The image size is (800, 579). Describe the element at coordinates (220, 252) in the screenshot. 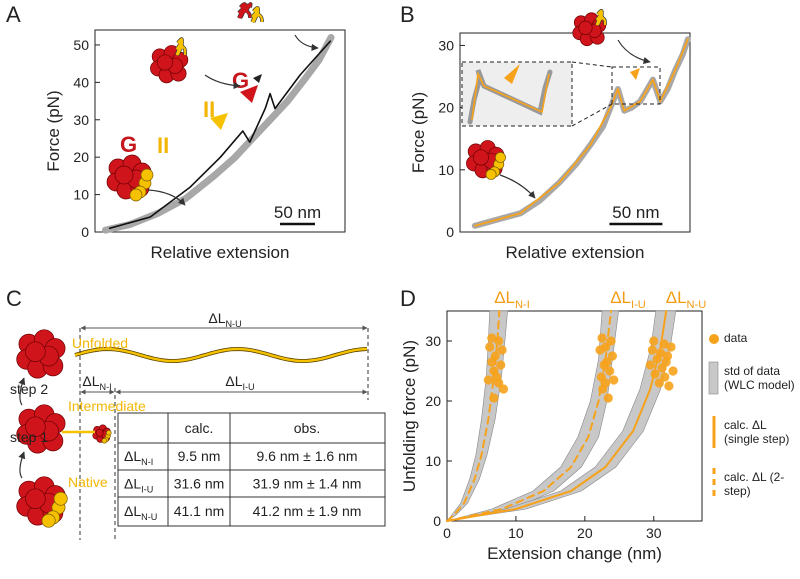

I see `x-axis-label: Relative extension` at that location.